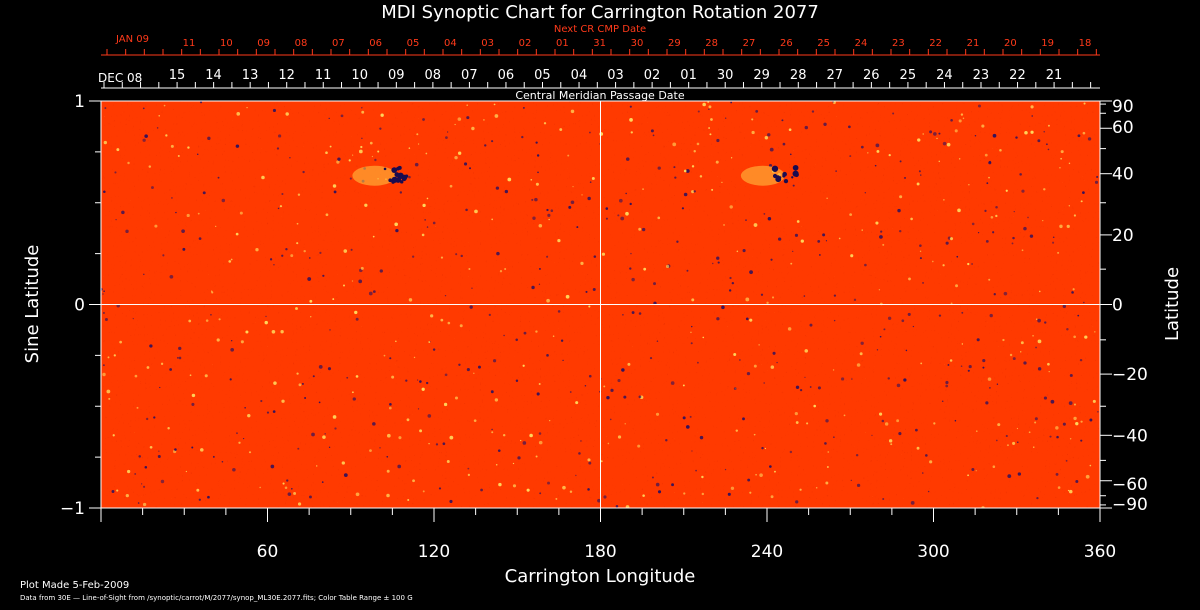  What do you see at coordinates (599, 43) in the screenshot?
I see `top-tick-label: 31` at bounding box center [599, 43].